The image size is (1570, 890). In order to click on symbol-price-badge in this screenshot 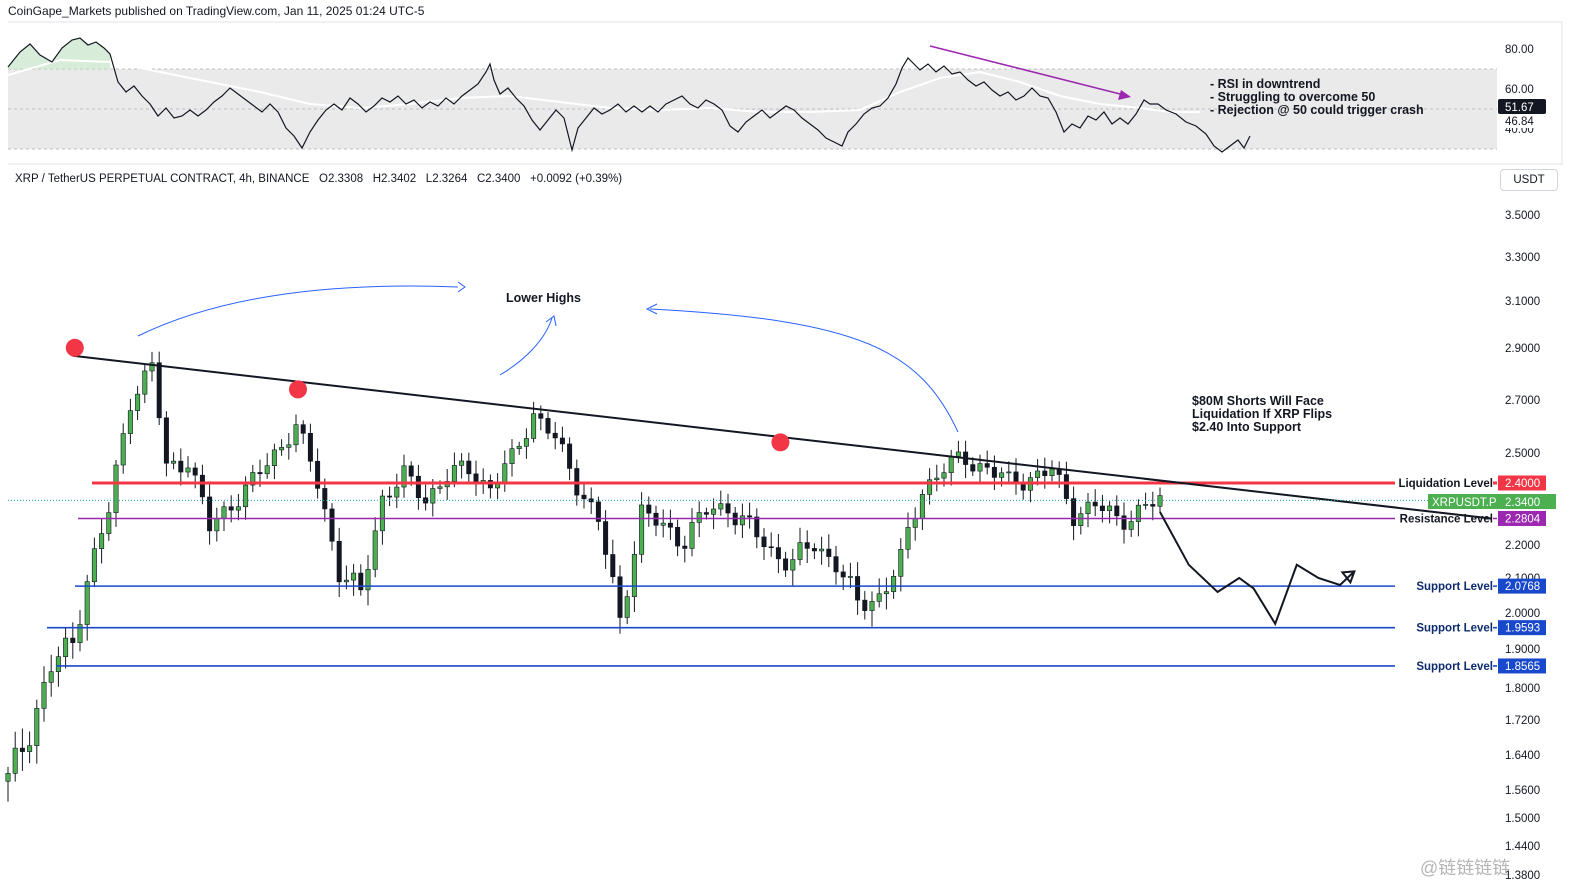, I will do `click(1463, 501)`.